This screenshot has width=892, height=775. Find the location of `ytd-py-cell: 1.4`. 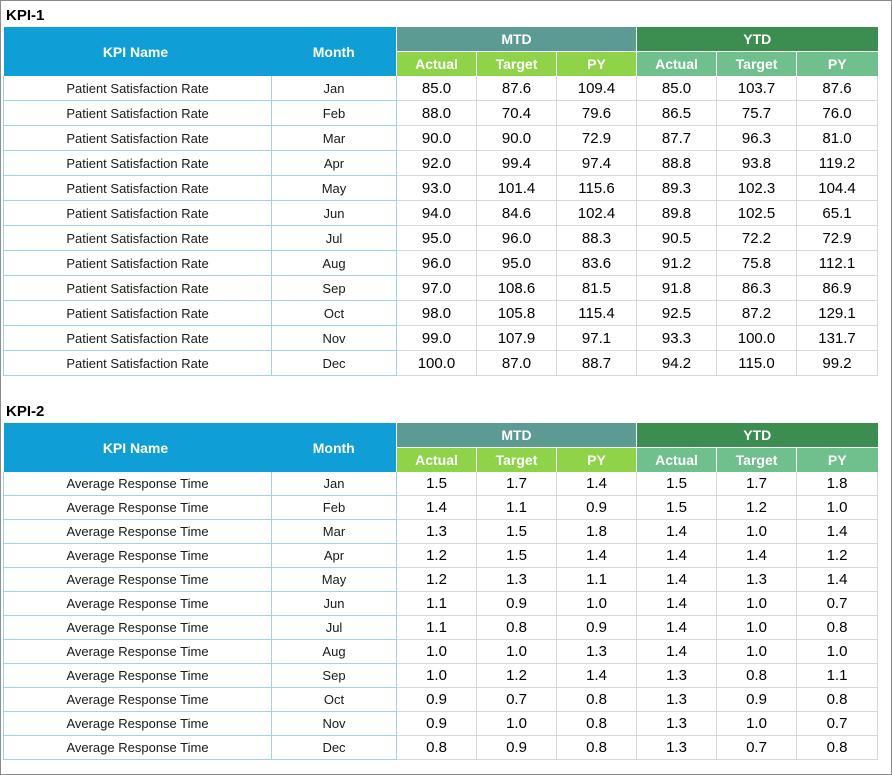

ytd-py-cell: 1.4 is located at coordinates (837, 579).